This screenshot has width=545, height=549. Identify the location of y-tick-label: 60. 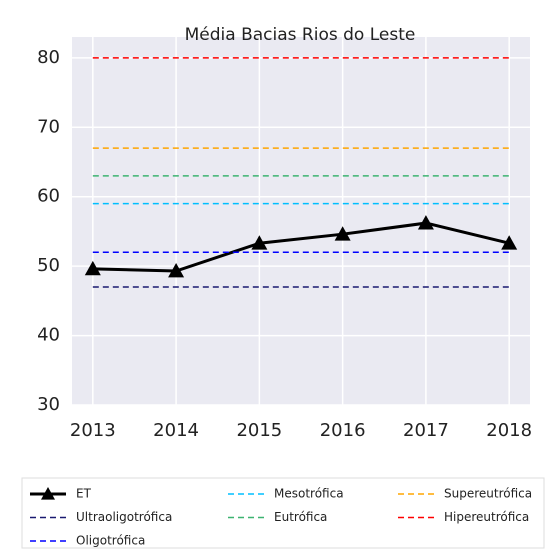
(48, 196).